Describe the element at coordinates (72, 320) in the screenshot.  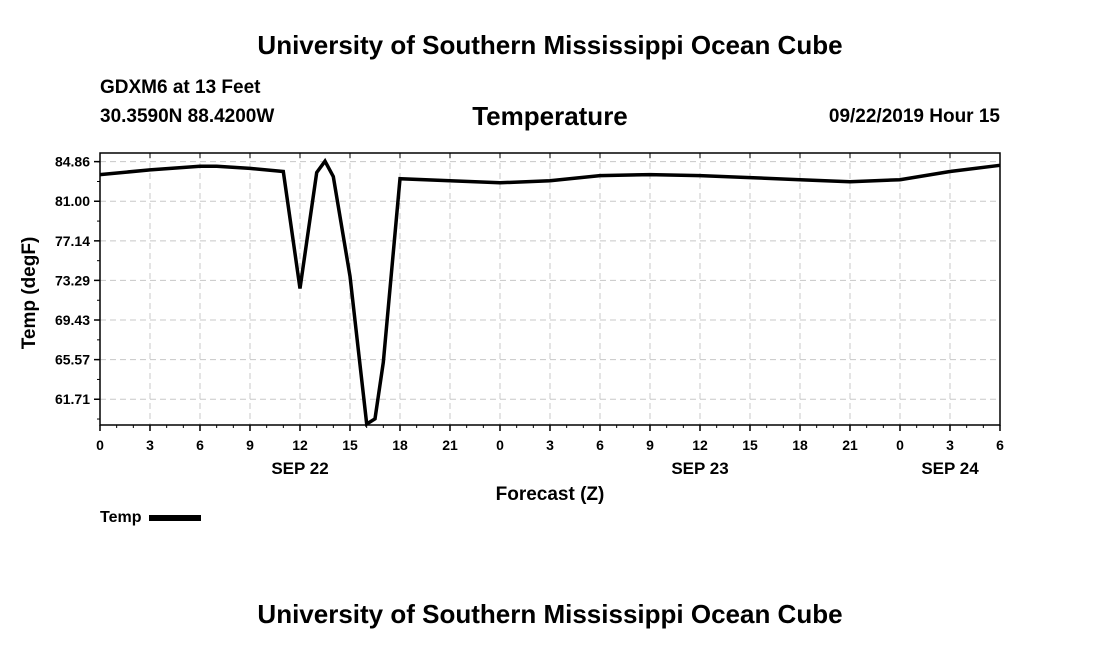
I see `y-tick-label: 69.43` at that location.